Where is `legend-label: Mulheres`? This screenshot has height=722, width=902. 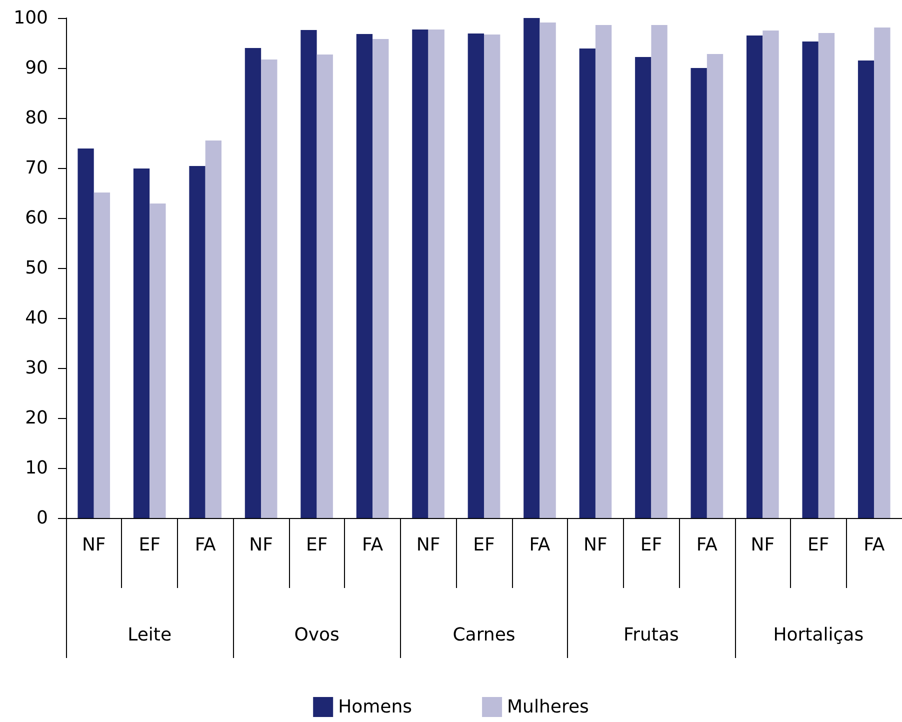 legend-label: Mulheres is located at coordinates (548, 707).